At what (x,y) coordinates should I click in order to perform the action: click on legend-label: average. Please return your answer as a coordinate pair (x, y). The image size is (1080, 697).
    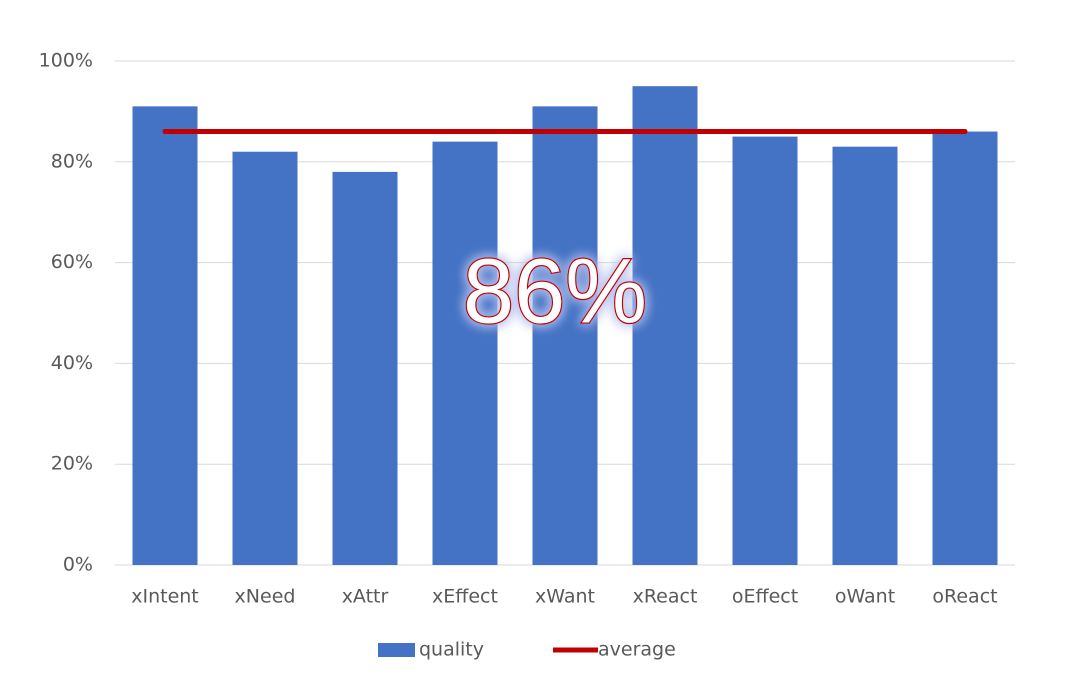
    Looking at the image, I should click on (637, 650).